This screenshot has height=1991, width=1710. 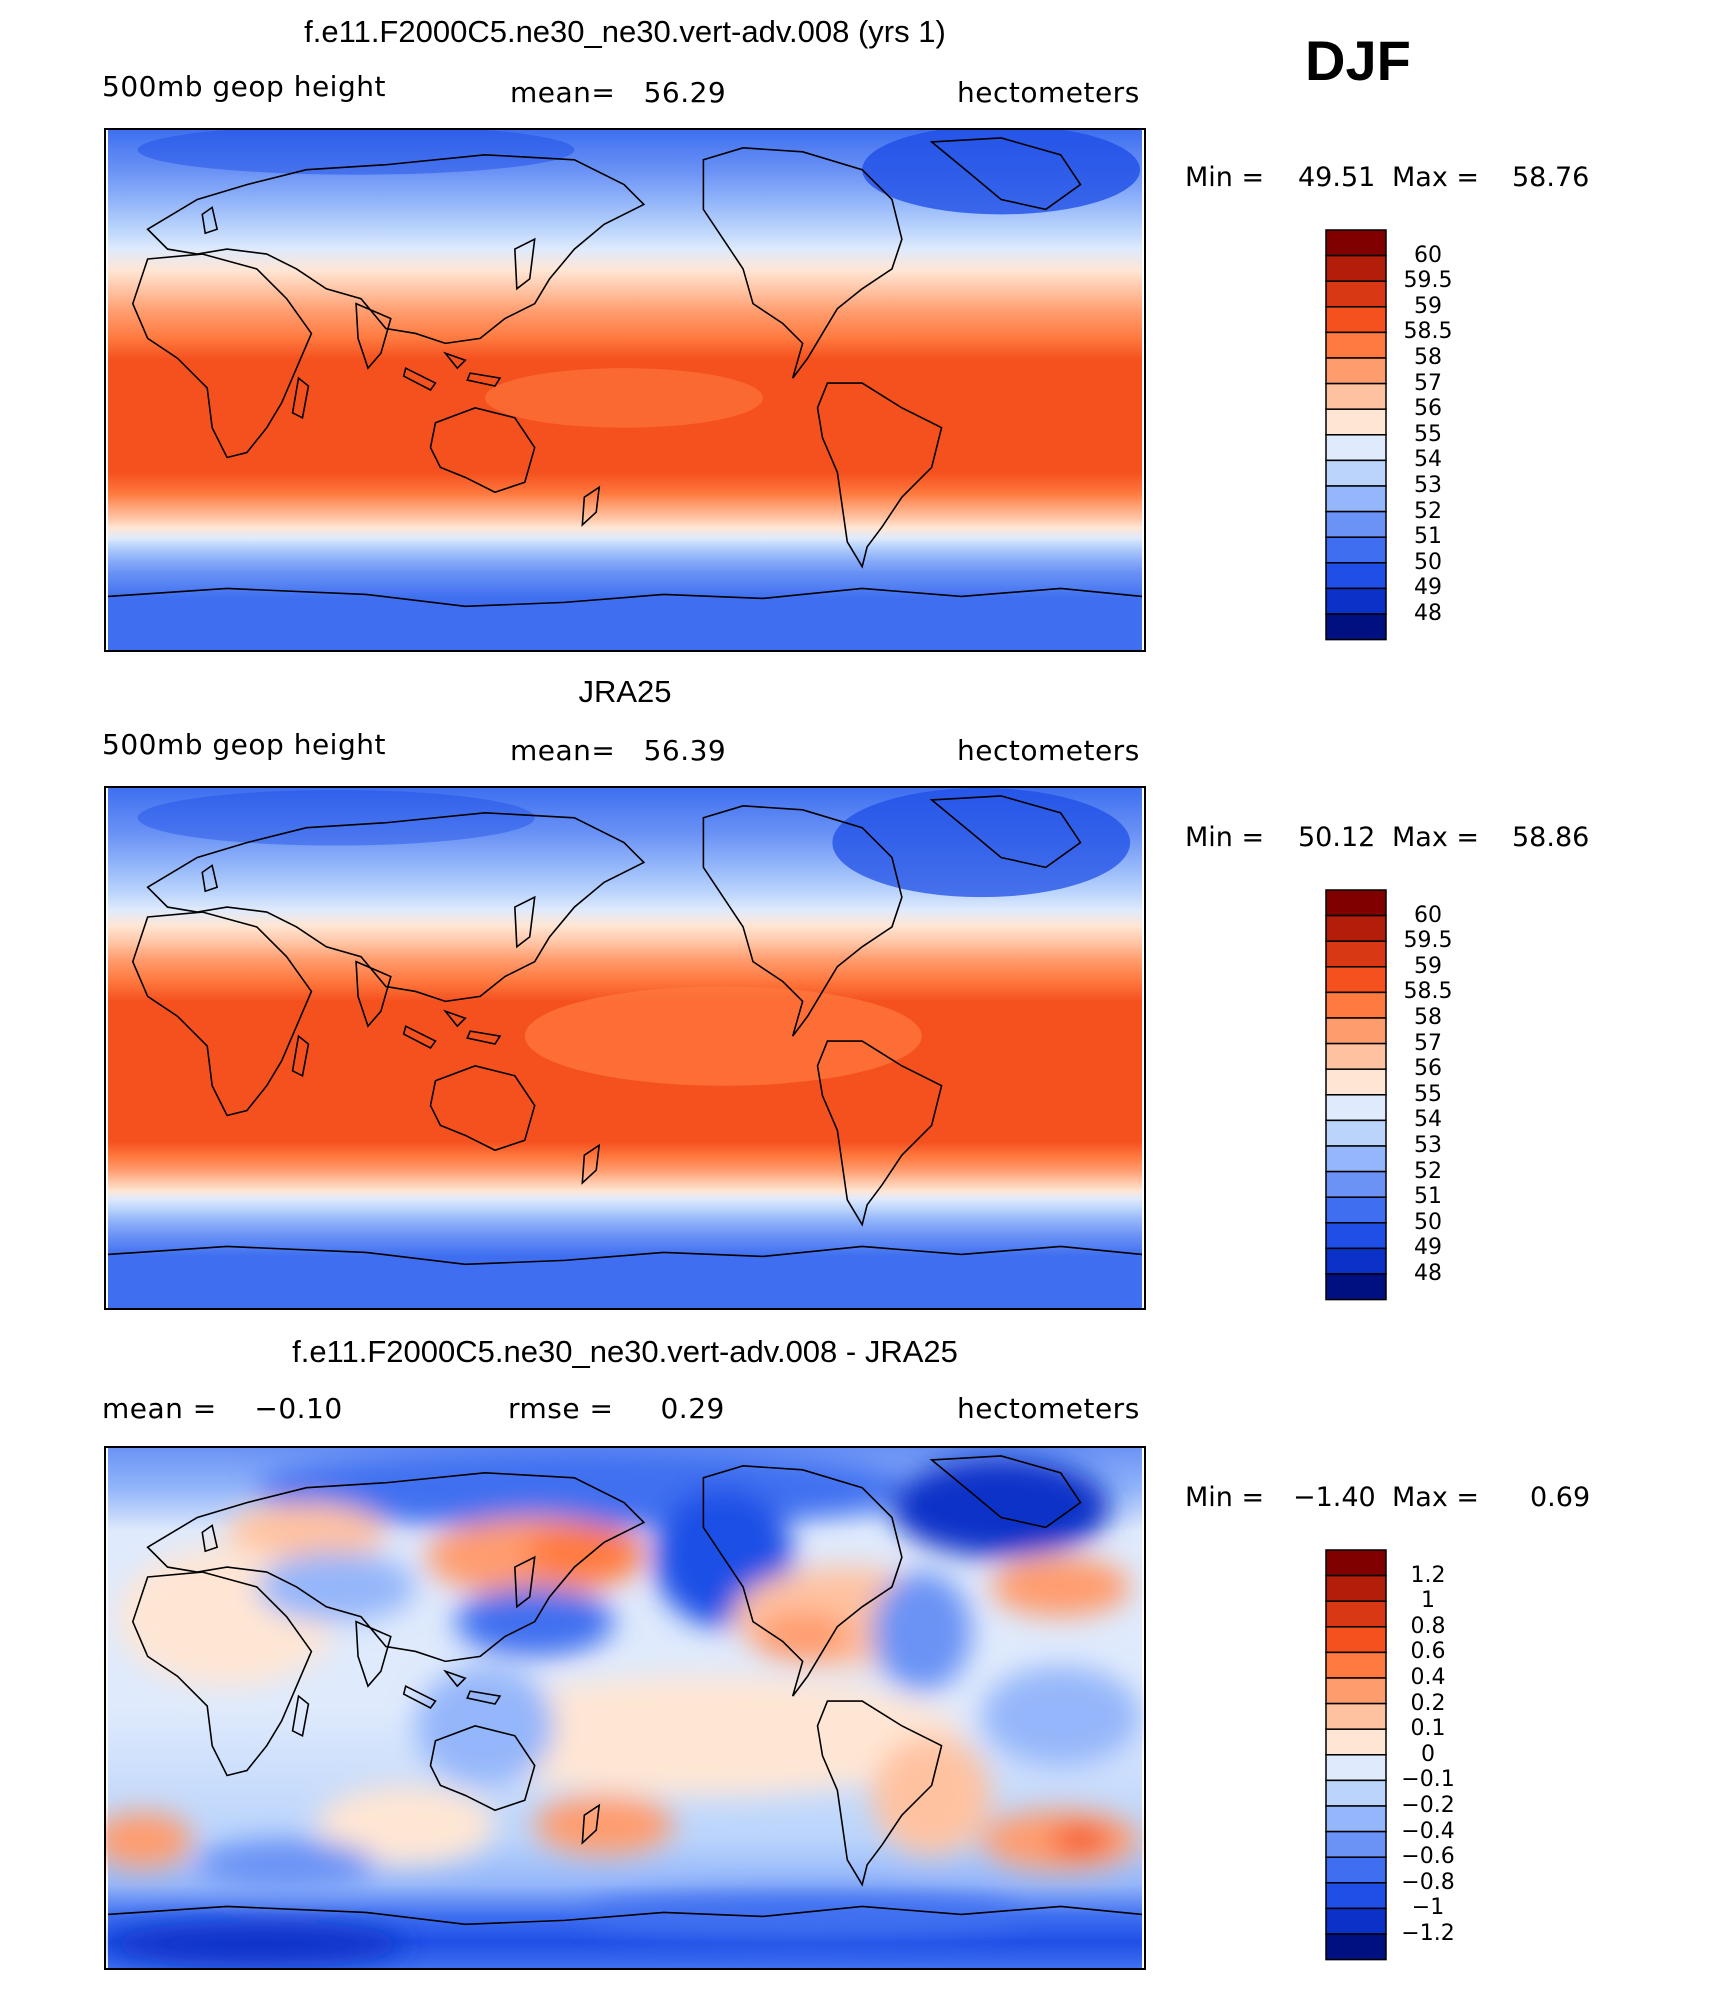 What do you see at coordinates (1428, 1780) in the screenshot?
I see `colorbar-tick-label: −0.1` at bounding box center [1428, 1780].